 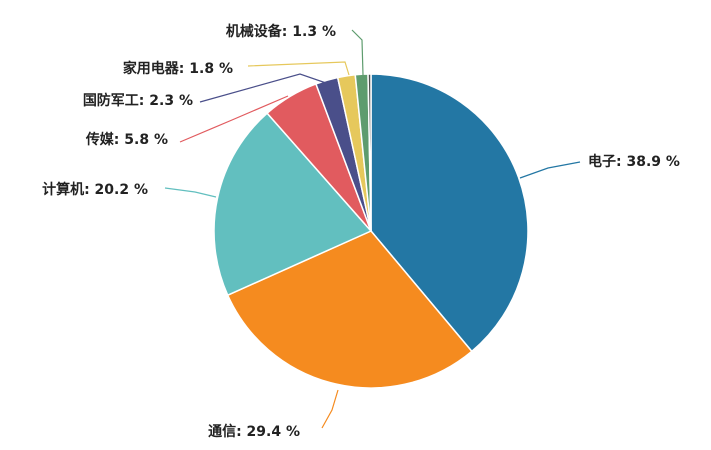 What do you see at coordinates (281, 31) in the screenshot?
I see `slice-label-6: 机械设备: 1.3 %` at bounding box center [281, 31].